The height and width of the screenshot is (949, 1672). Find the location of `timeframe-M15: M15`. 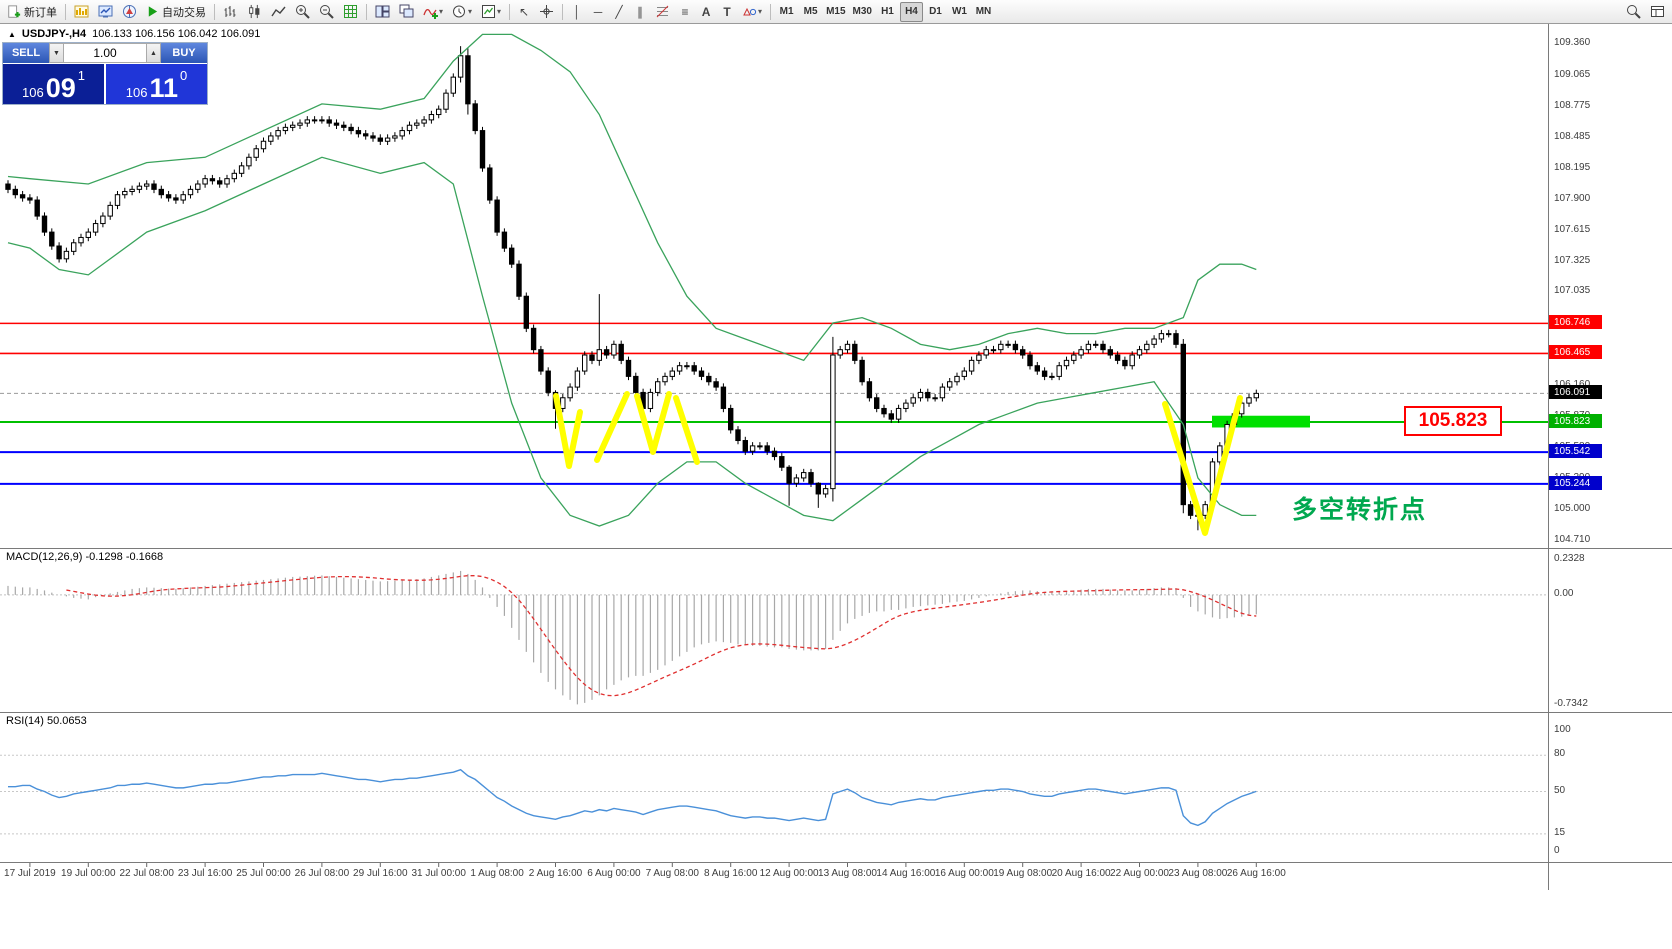

timeframe-M15: M15 is located at coordinates (835, 12).